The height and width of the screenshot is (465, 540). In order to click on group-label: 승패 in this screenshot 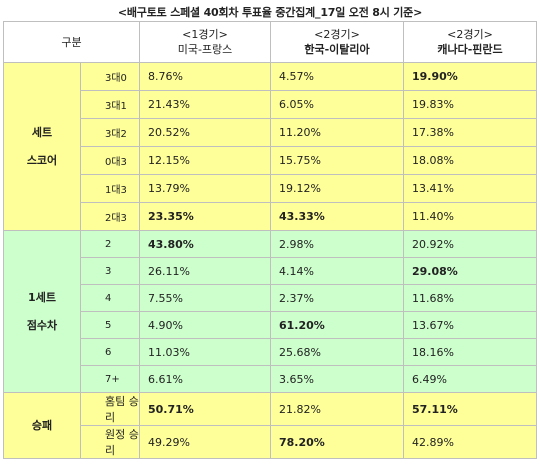, I will do `click(42, 425)`.